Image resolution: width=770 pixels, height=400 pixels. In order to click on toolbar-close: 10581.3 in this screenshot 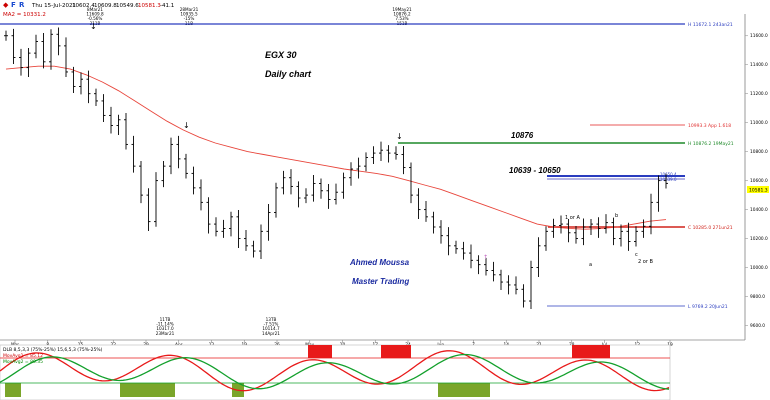, I will do `click(149, 6)`.